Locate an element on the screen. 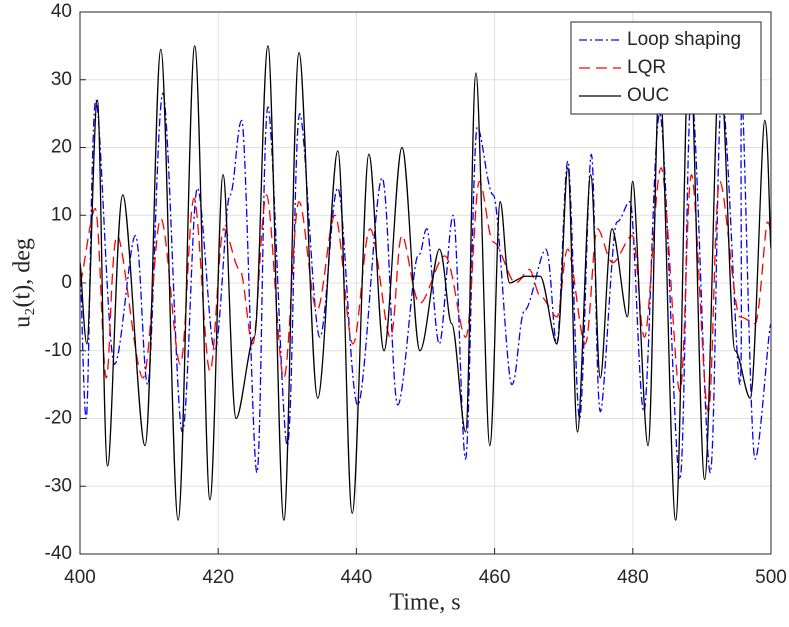 This screenshot has width=789, height=627. y-tick-label: -40 is located at coordinates (58, 553).